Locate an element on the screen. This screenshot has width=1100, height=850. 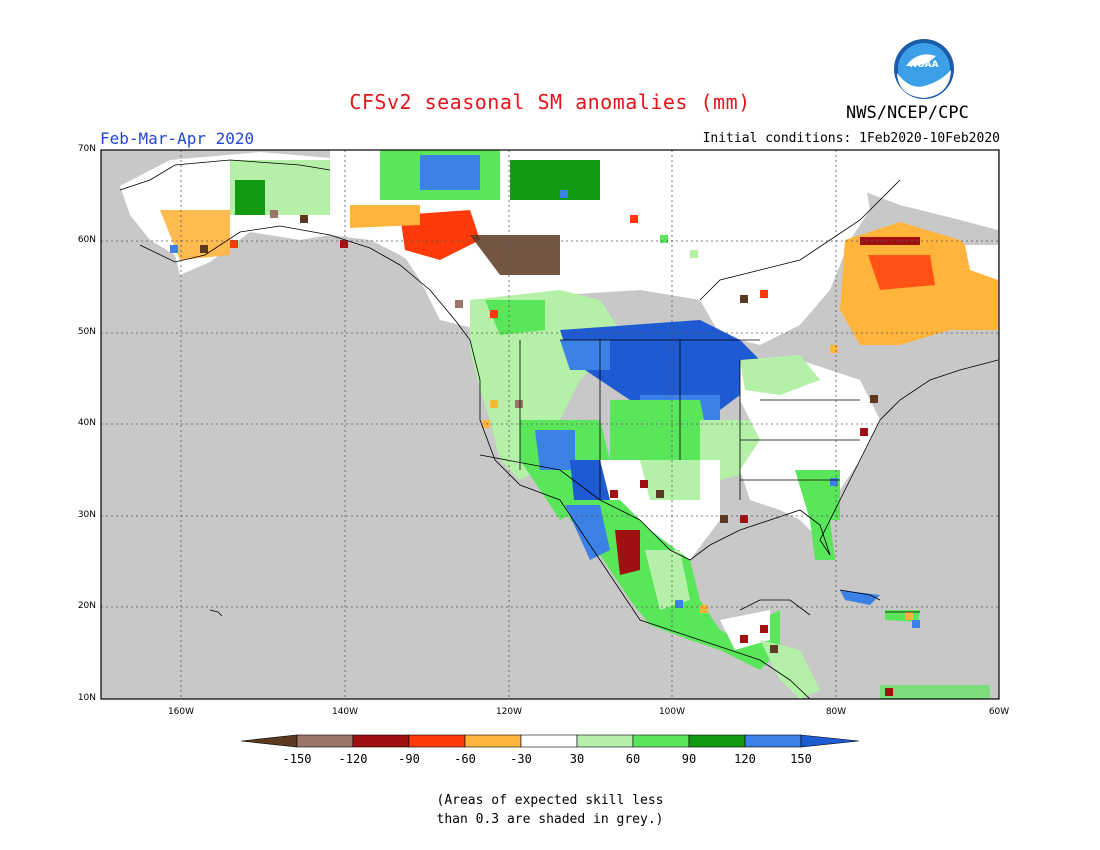
lon-label-60w: 60W is located at coordinates (999, 712).